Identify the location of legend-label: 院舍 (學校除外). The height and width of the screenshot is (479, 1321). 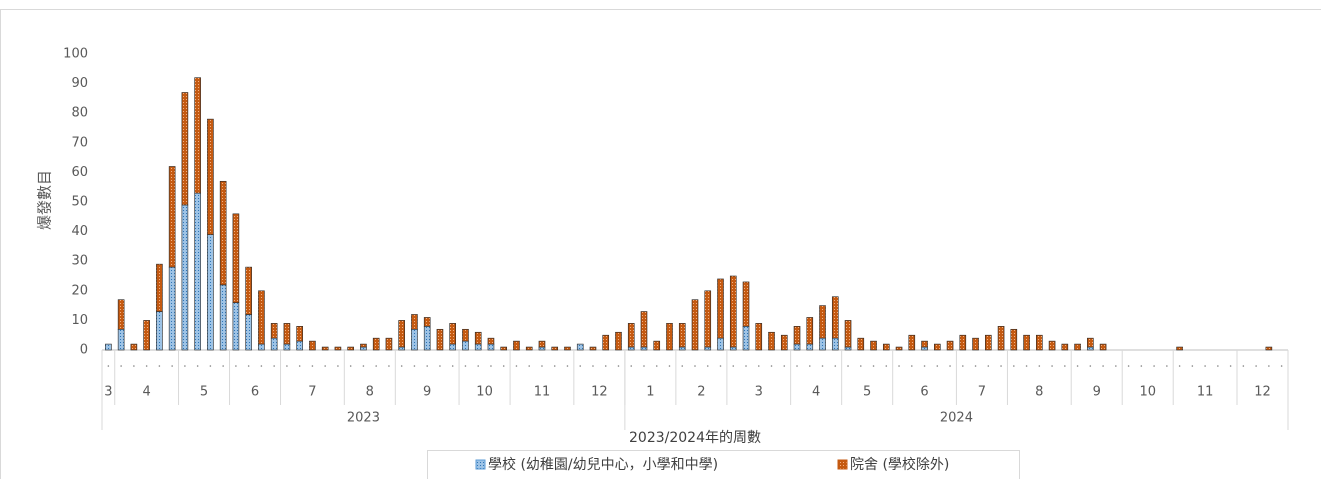
(899, 464).